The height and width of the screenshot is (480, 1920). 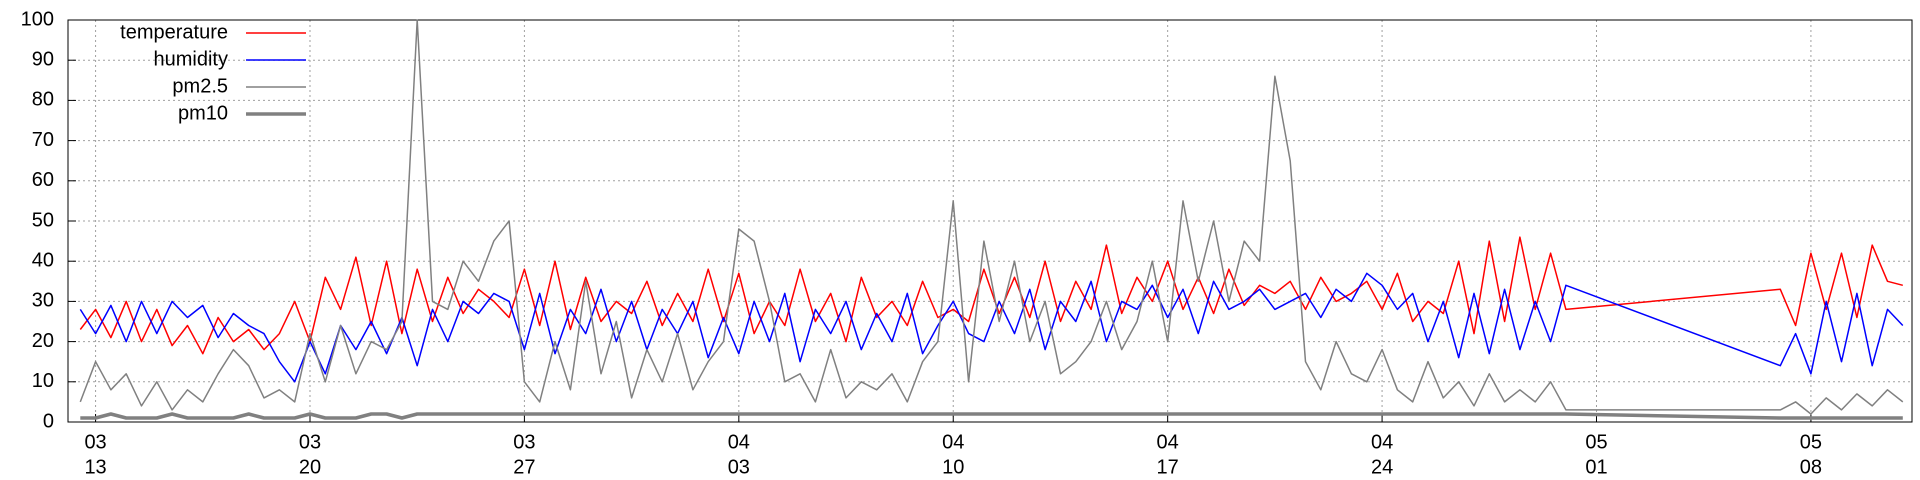 I want to click on legend-label: pm10, so click(x=203, y=113).